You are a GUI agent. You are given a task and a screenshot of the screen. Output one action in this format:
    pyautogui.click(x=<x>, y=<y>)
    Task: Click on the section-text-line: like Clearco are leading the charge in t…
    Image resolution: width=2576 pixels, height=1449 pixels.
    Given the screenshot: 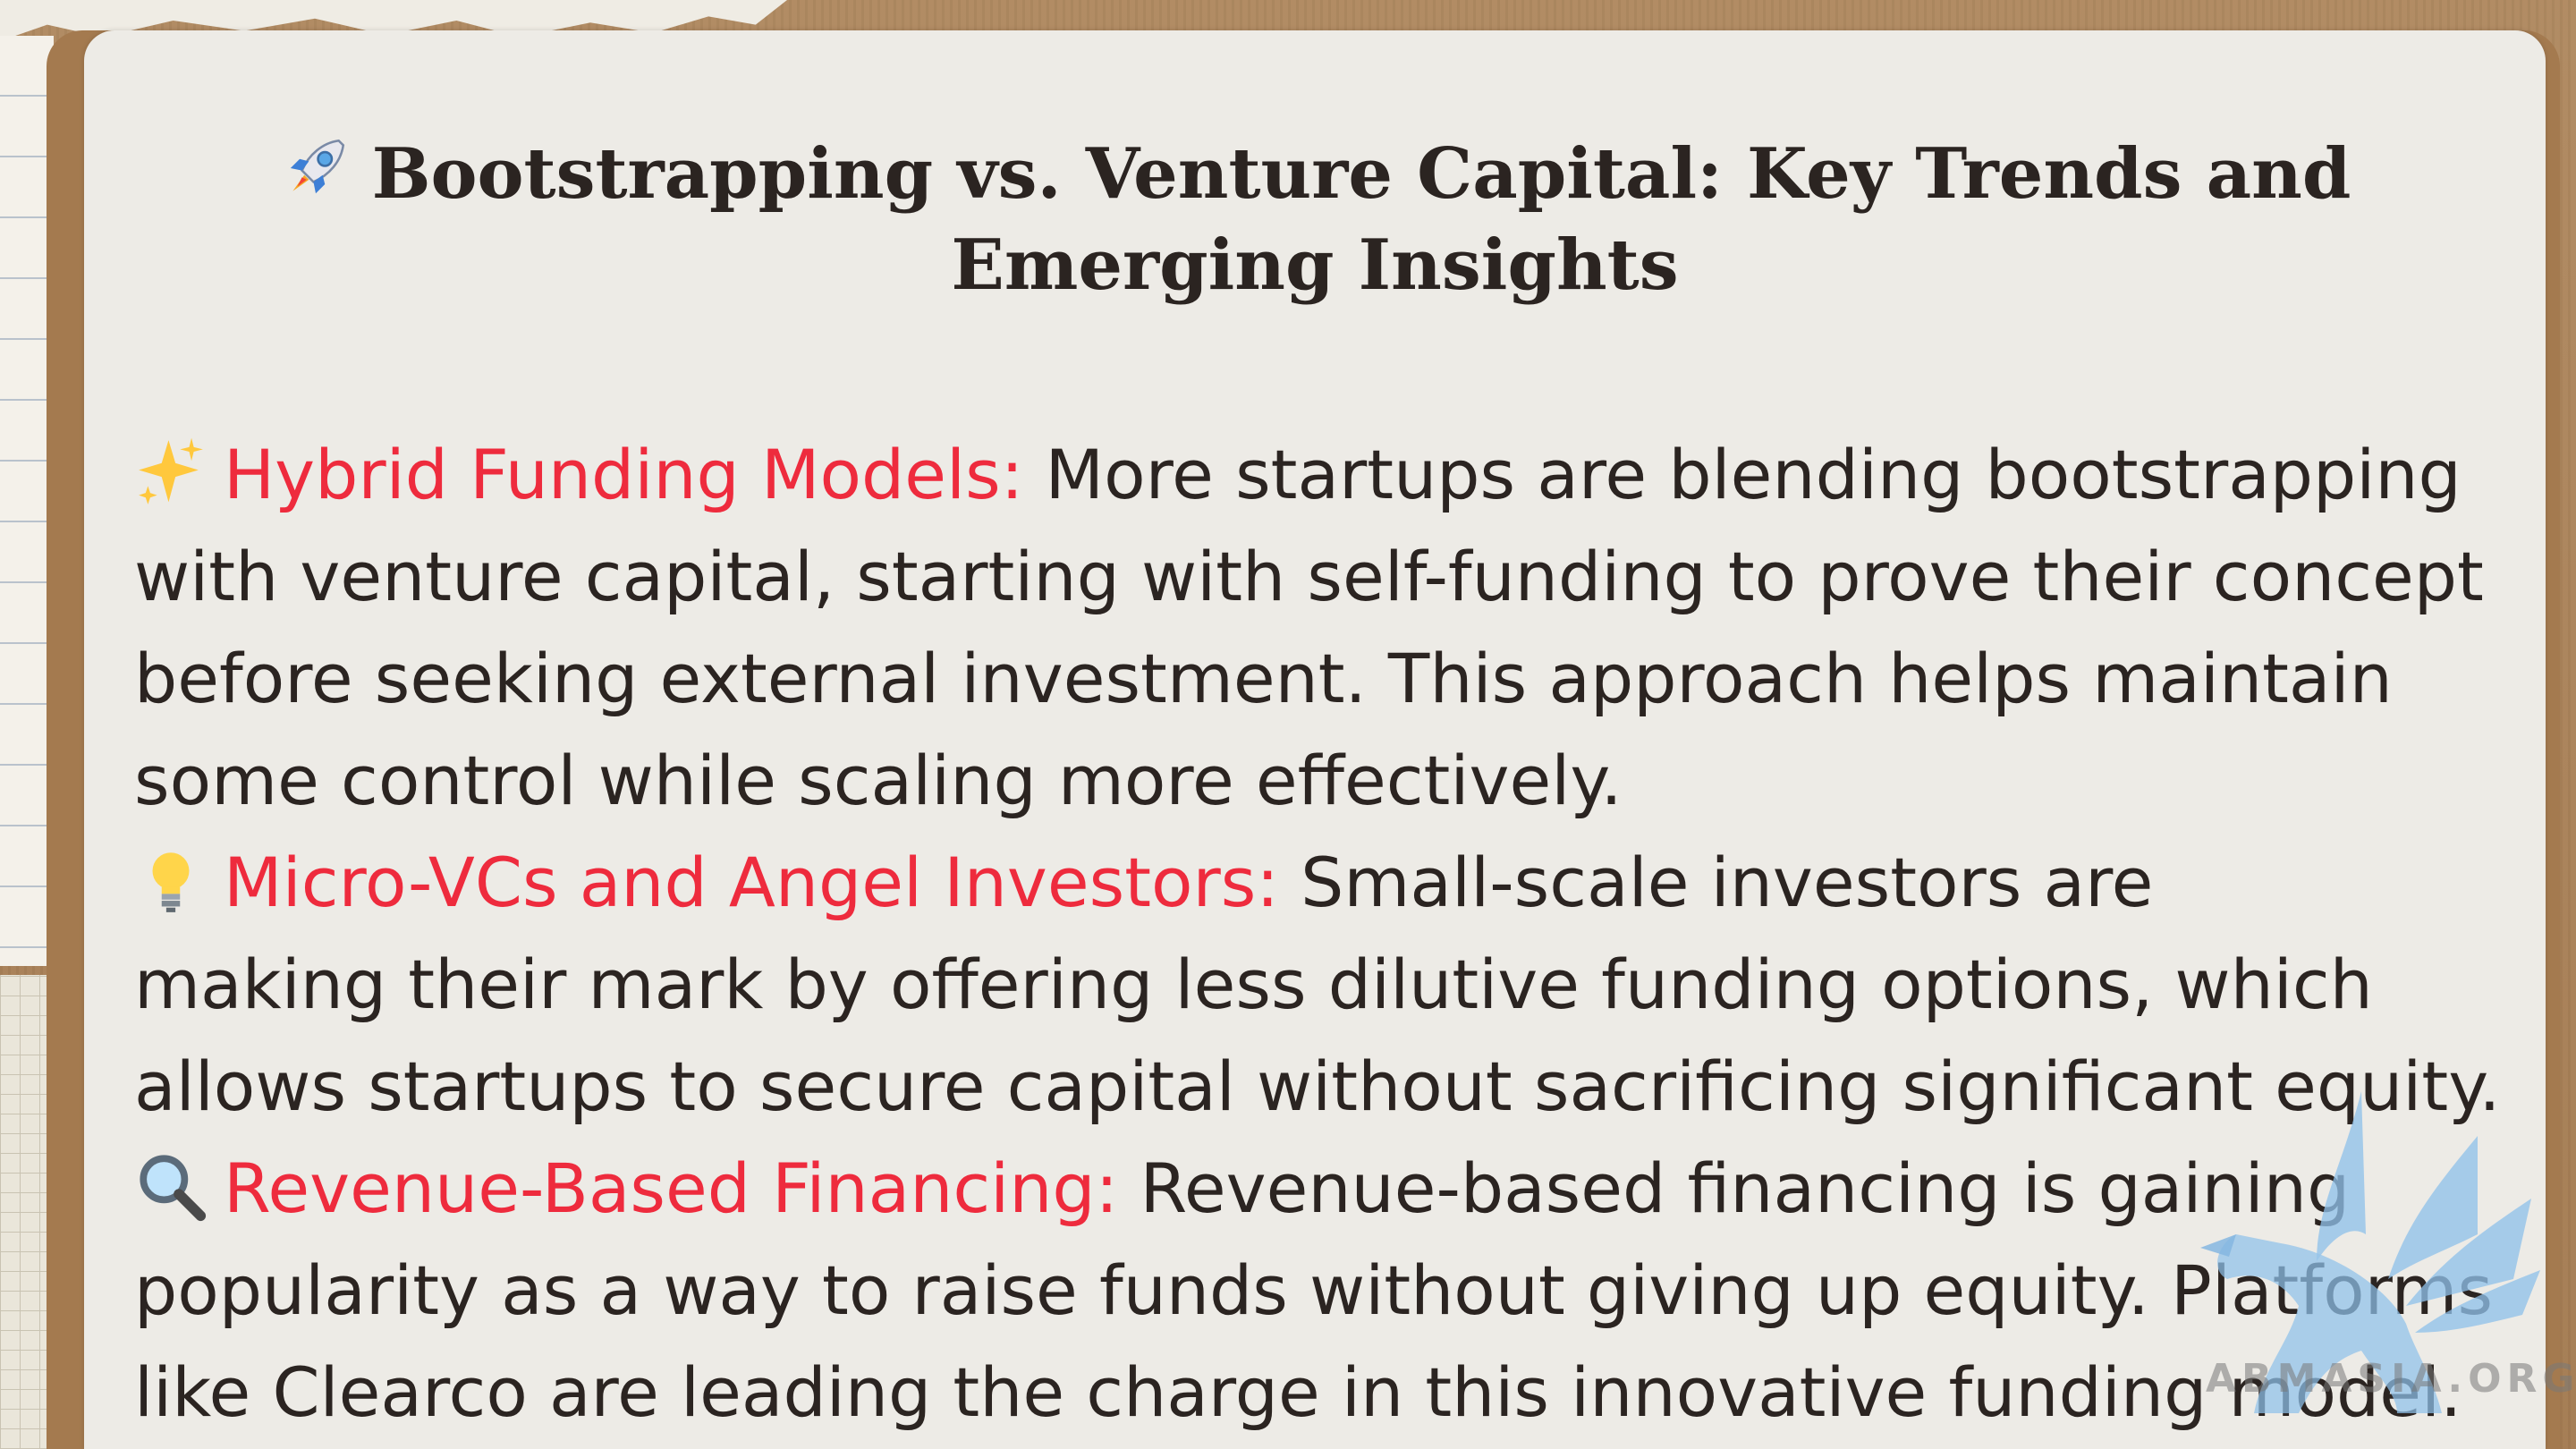 What is the action you would take?
    pyautogui.click(x=1298, y=1392)
    